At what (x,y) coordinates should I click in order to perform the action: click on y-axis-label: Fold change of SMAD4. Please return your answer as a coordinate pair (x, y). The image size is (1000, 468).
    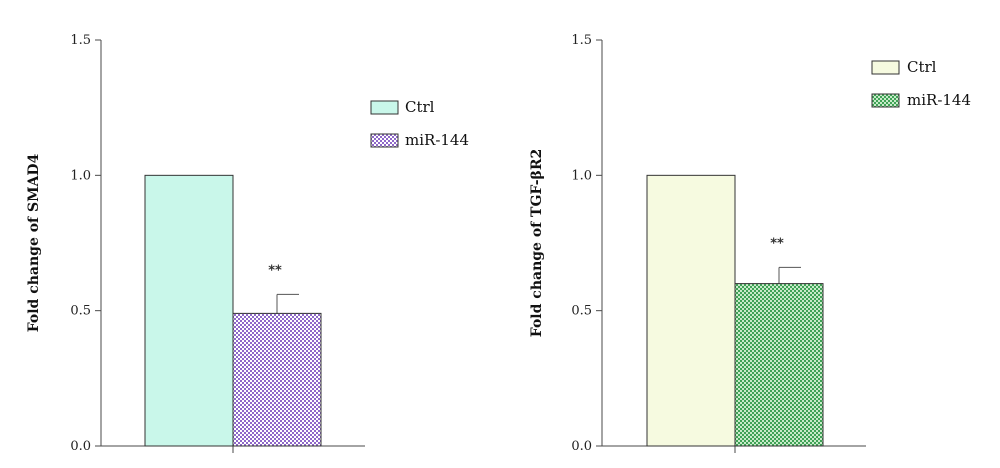
    Looking at the image, I should click on (34, 242).